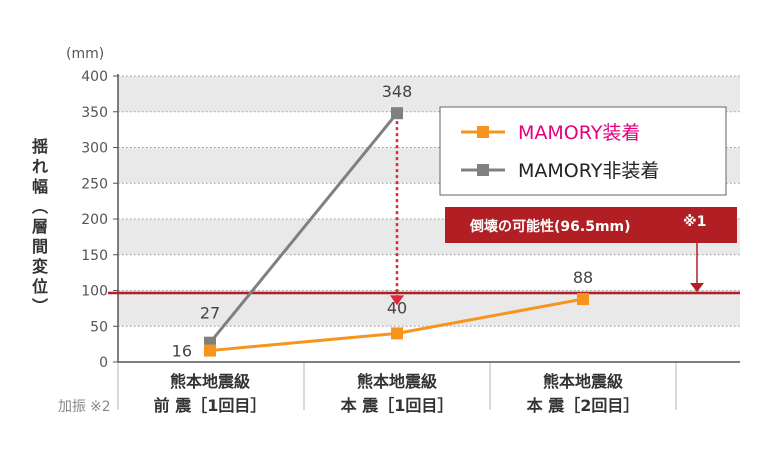 The width and height of the screenshot is (780, 468). I want to click on x-prefix-note: ※2, so click(100, 407).